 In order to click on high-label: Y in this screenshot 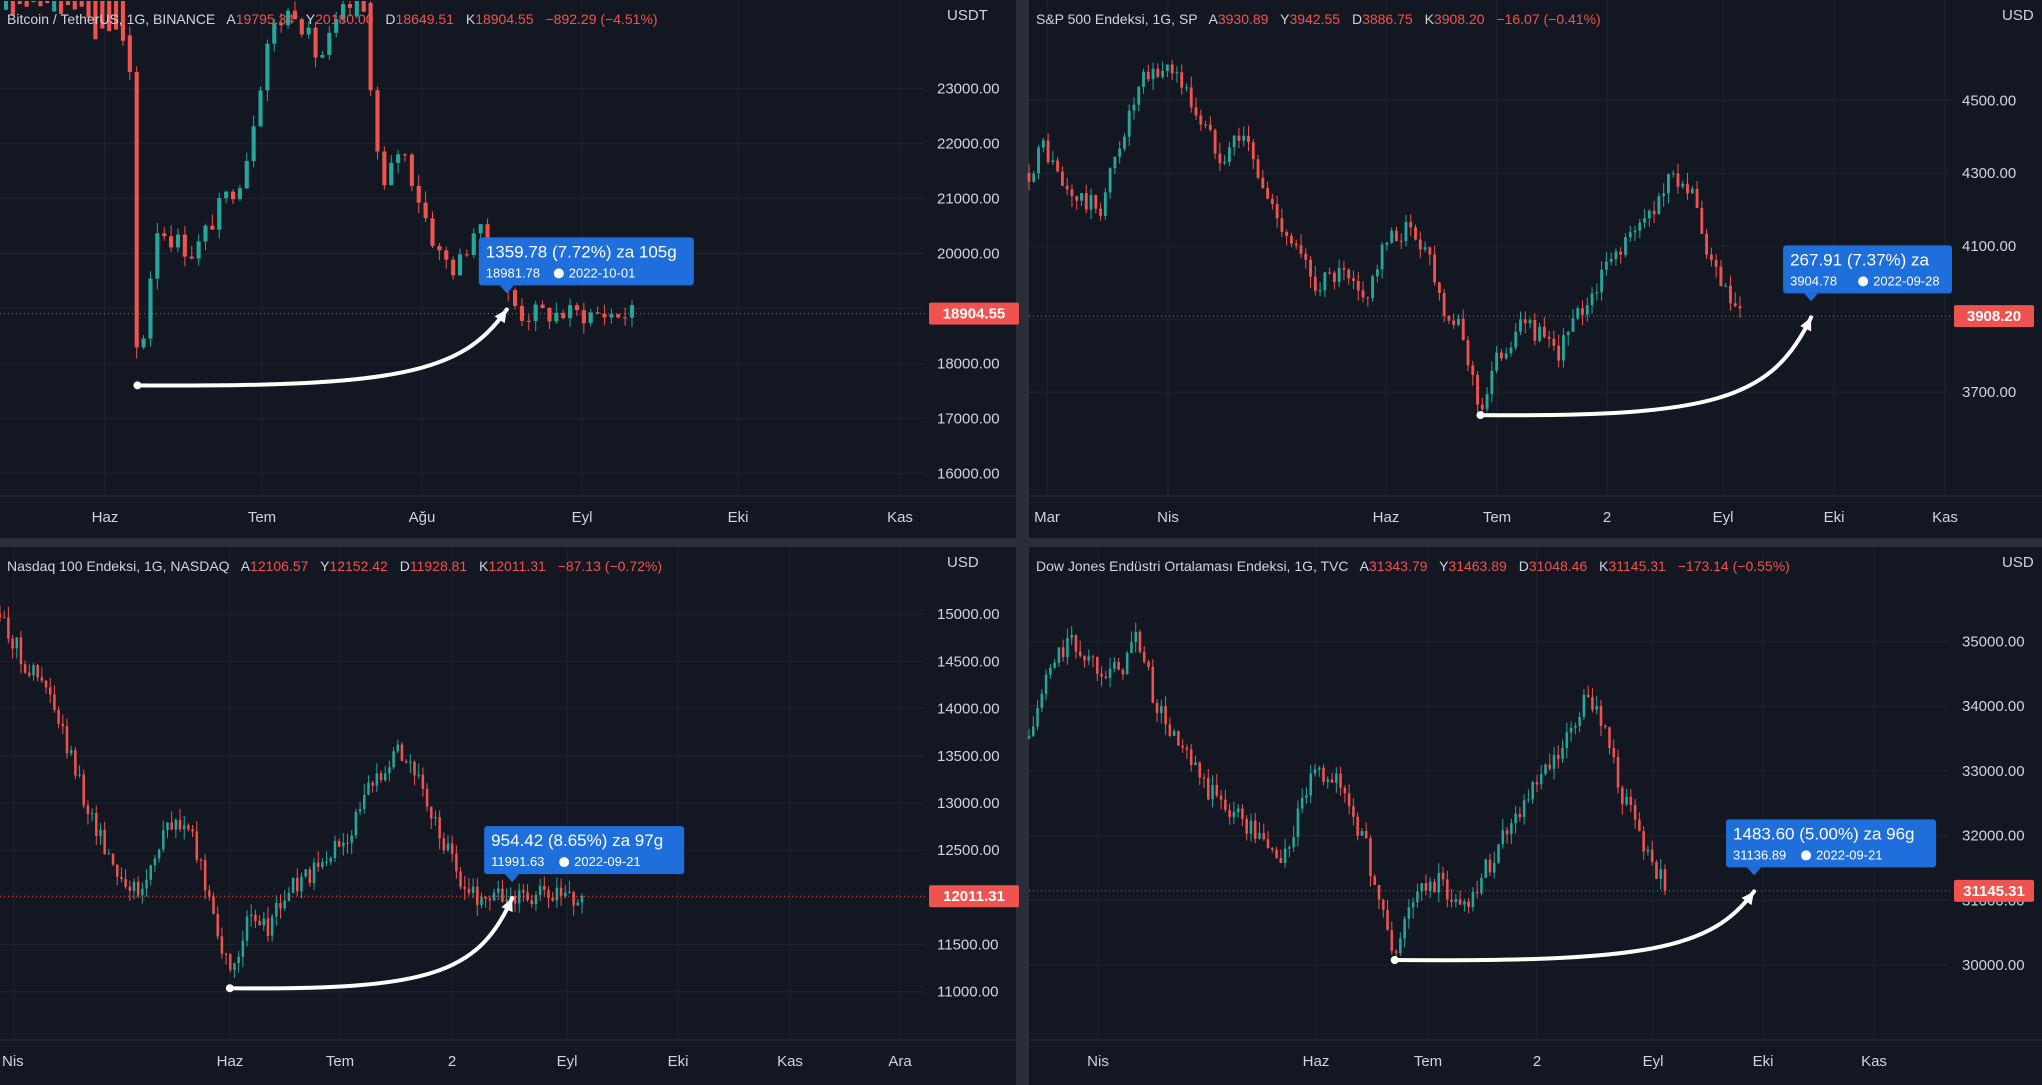, I will do `click(1444, 566)`.